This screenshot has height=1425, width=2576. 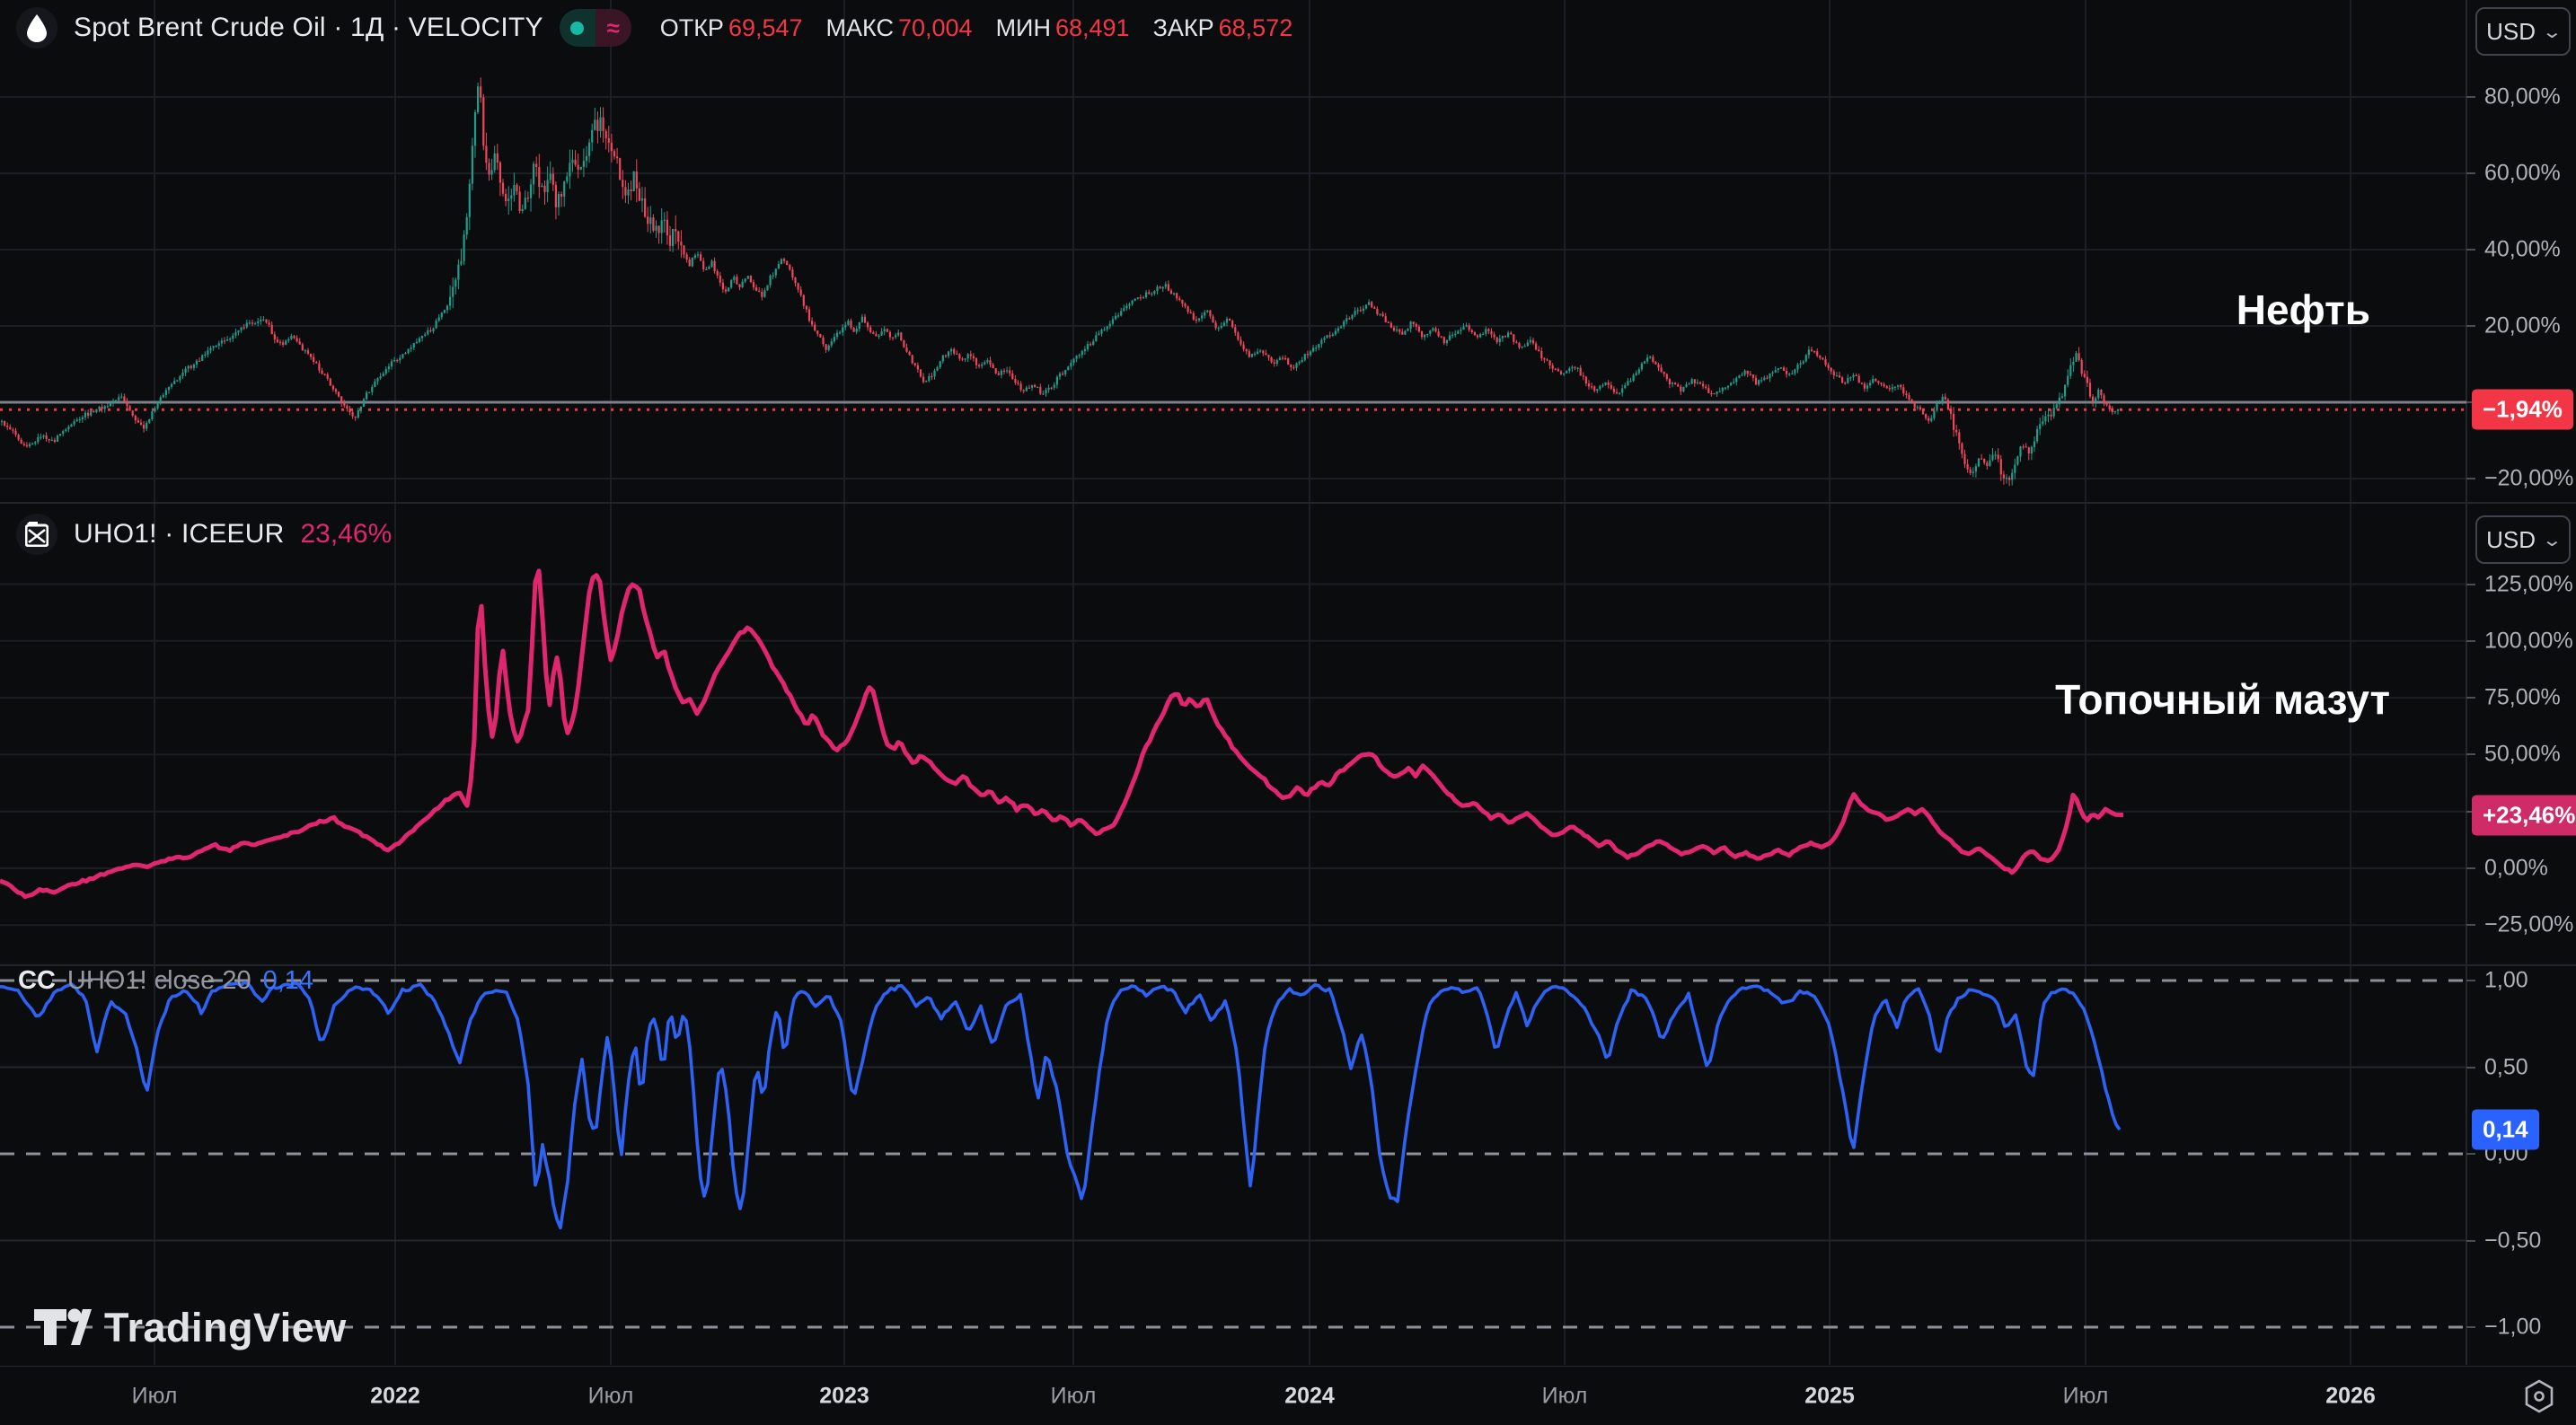 I want to click on time-axis-label: 2024, so click(x=1309, y=1396).